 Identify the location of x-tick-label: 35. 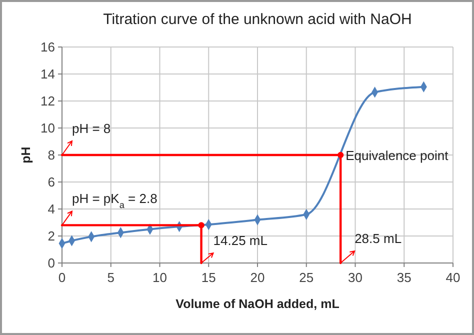
(404, 277).